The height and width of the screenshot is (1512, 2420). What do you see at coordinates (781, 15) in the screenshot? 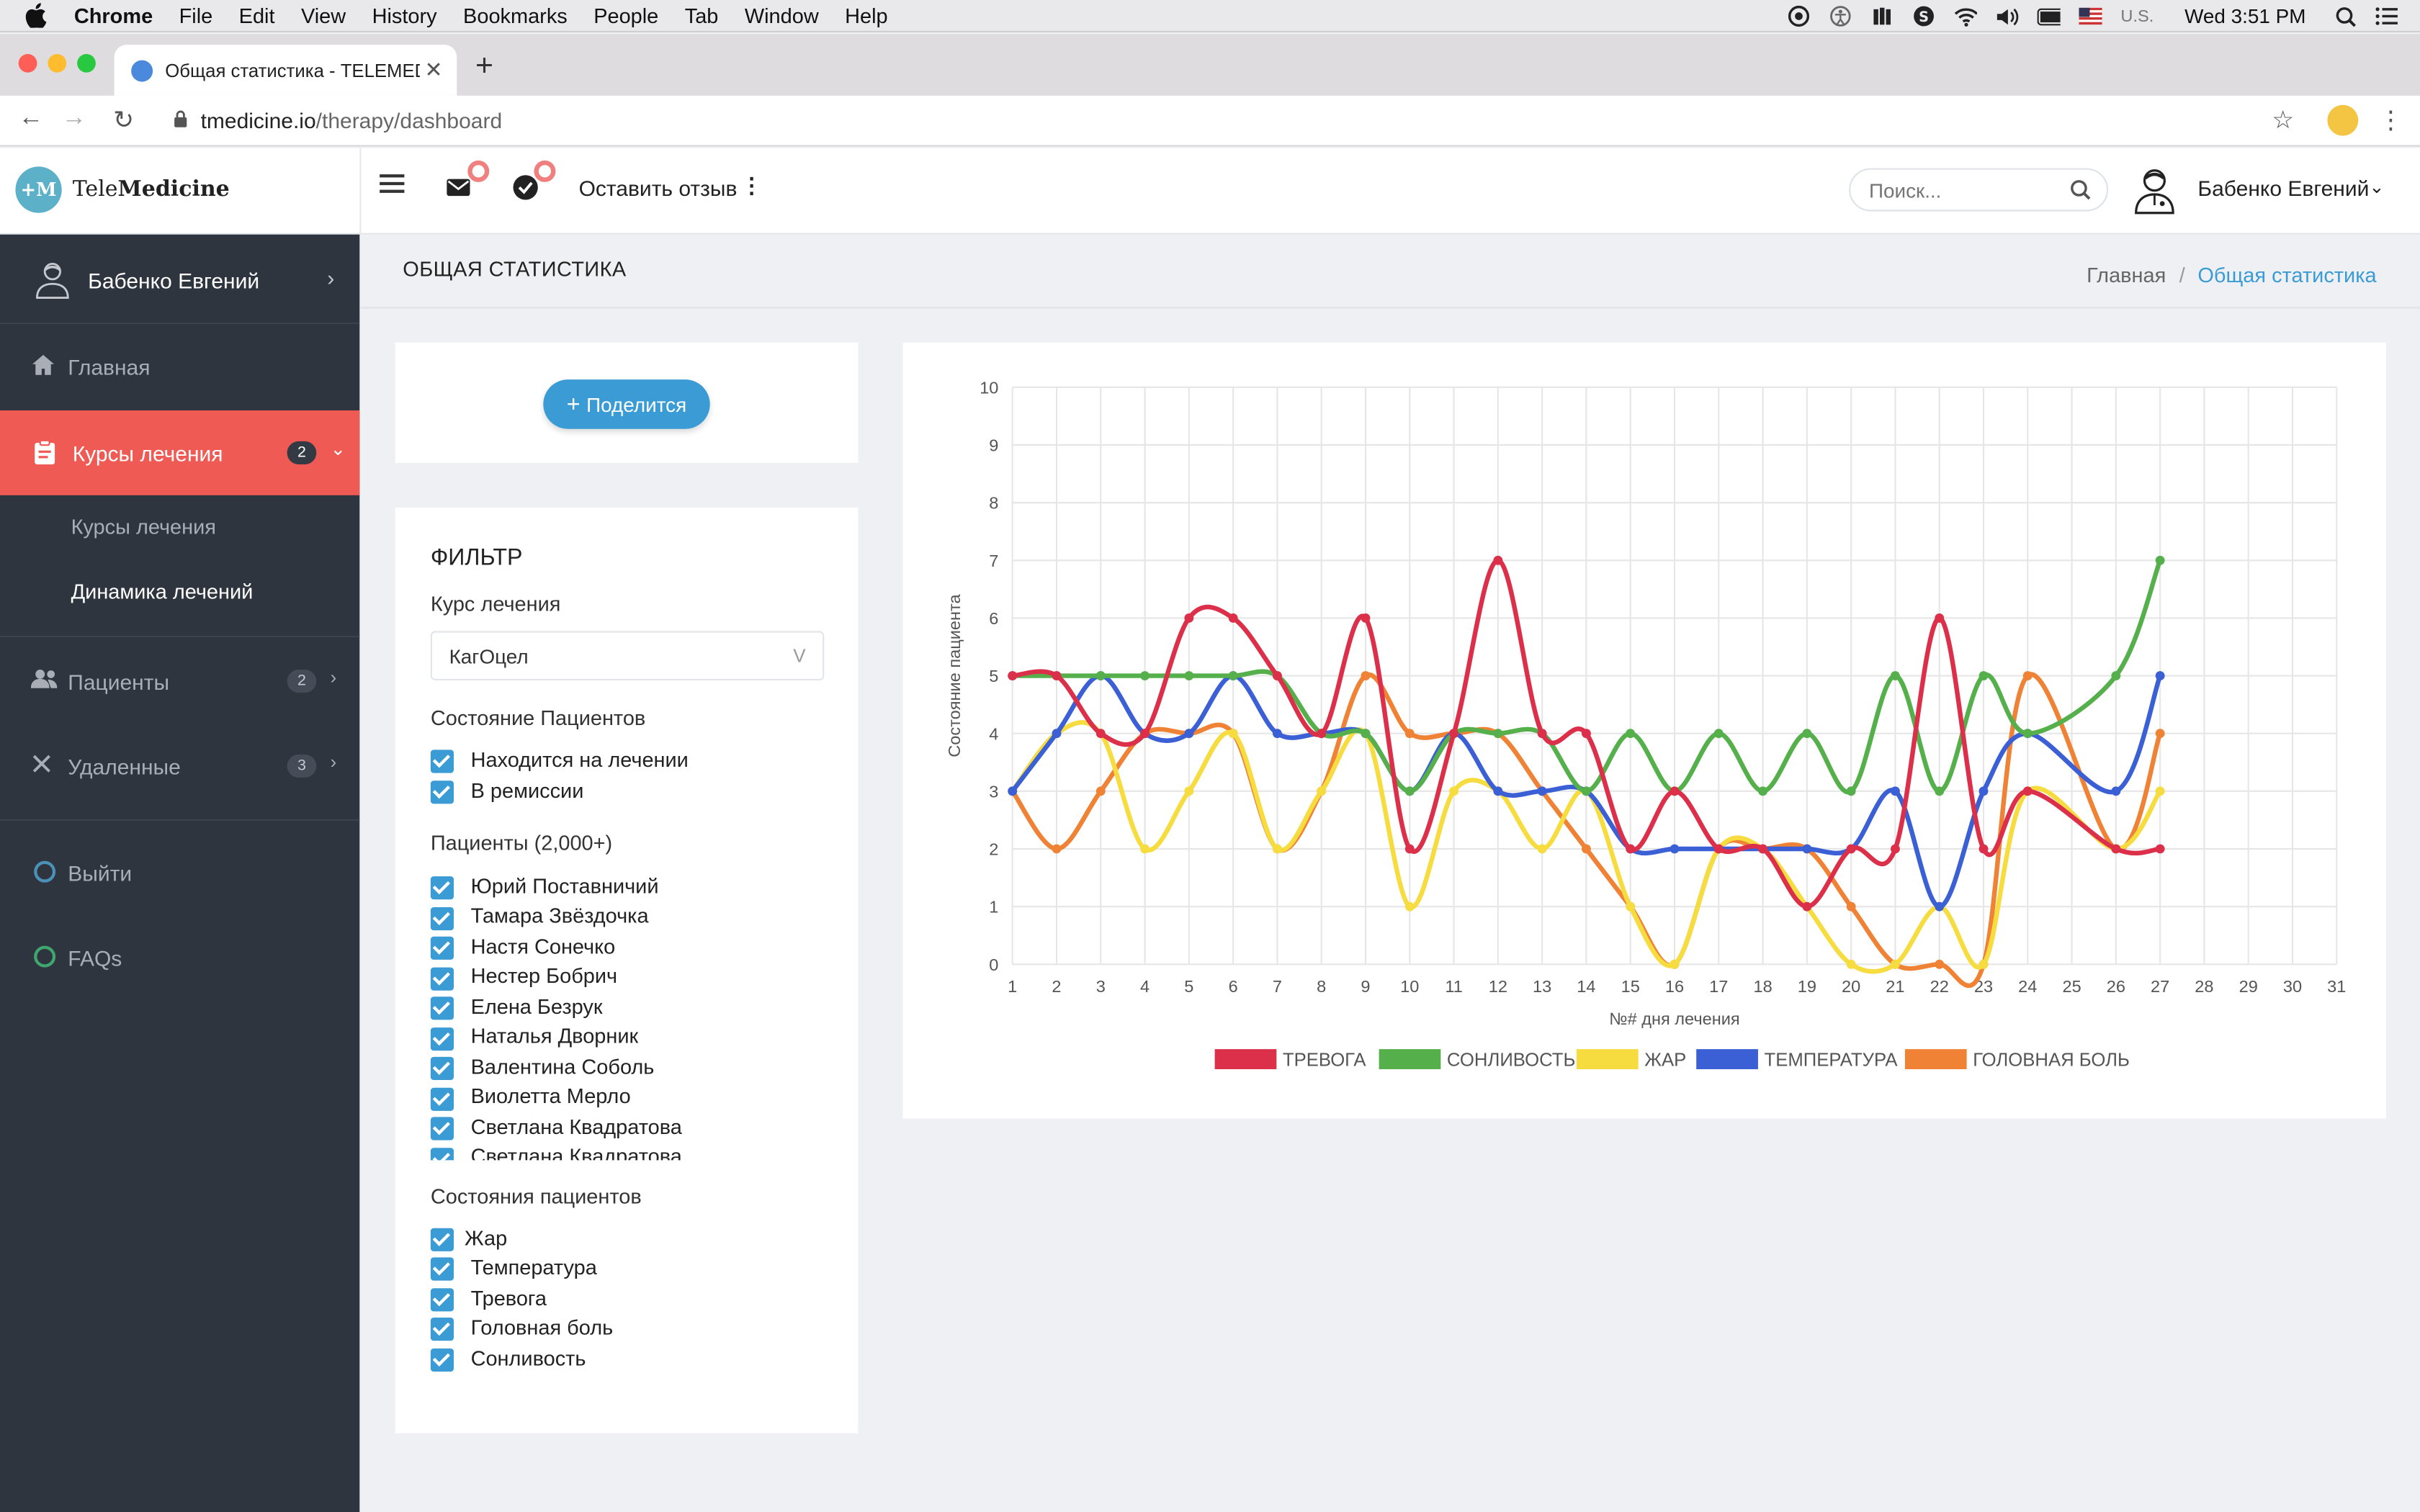
I see `menu-window: Window` at bounding box center [781, 15].